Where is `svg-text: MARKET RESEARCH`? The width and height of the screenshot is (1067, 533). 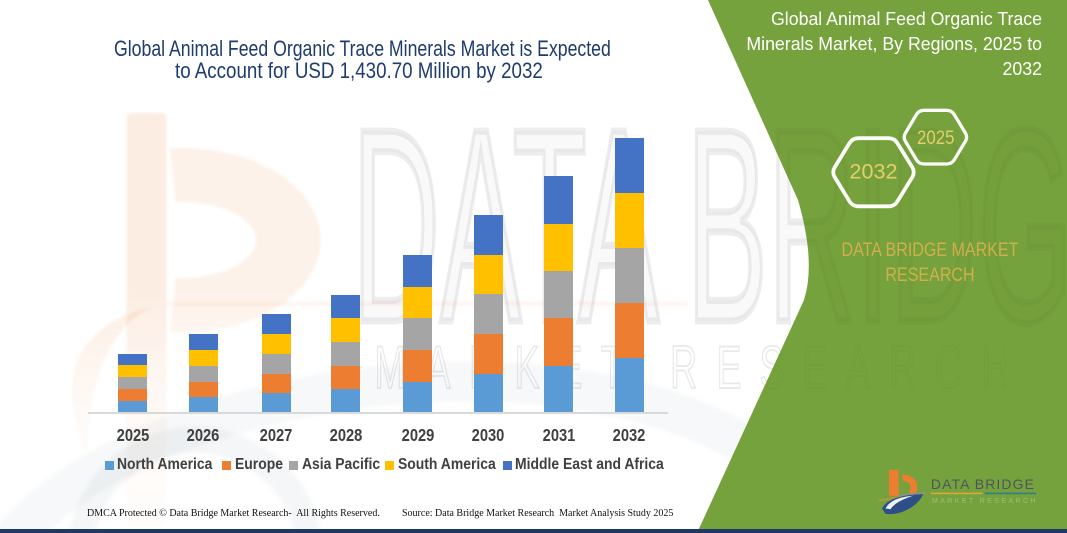 svg-text: MARKET RESEARCH is located at coordinates (985, 501).